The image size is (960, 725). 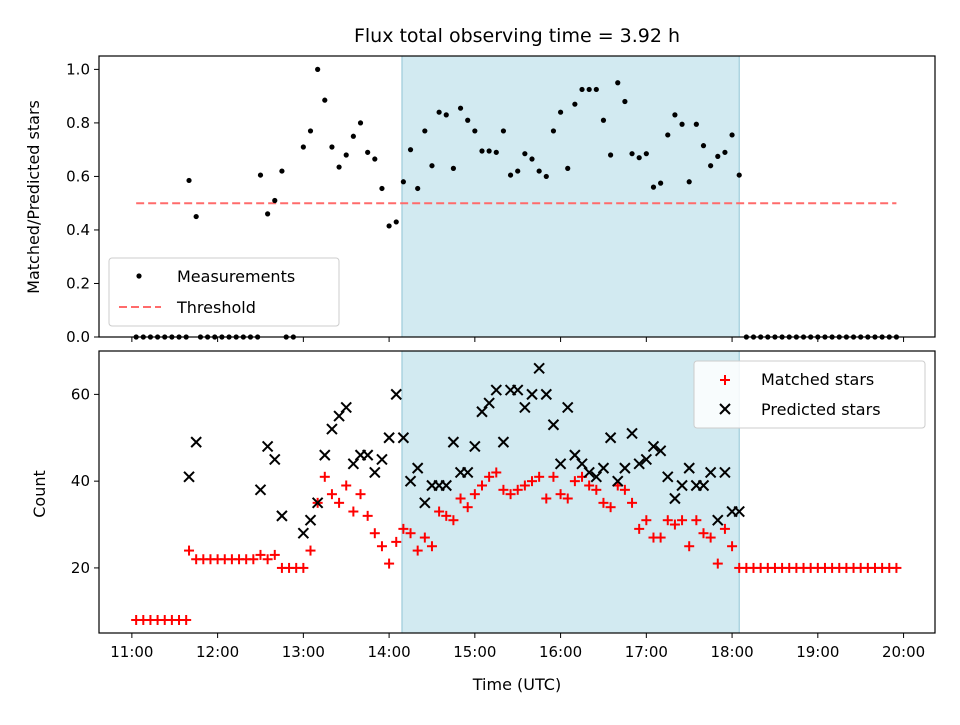 I want to click on y-tick-label-0-1: 0.2, so click(x=78, y=283).